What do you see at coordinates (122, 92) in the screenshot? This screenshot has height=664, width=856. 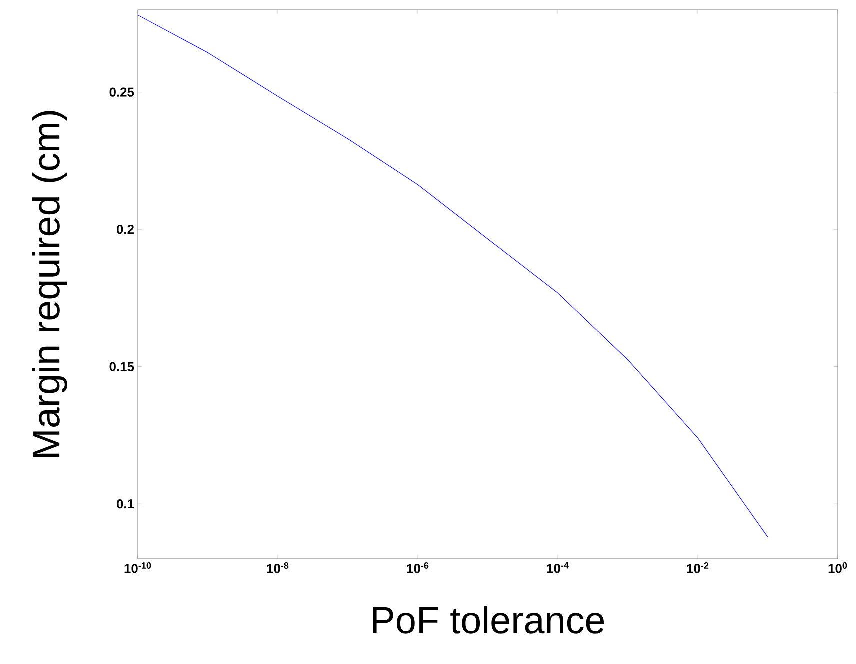 I see `y-tick-label: 0.25` at bounding box center [122, 92].